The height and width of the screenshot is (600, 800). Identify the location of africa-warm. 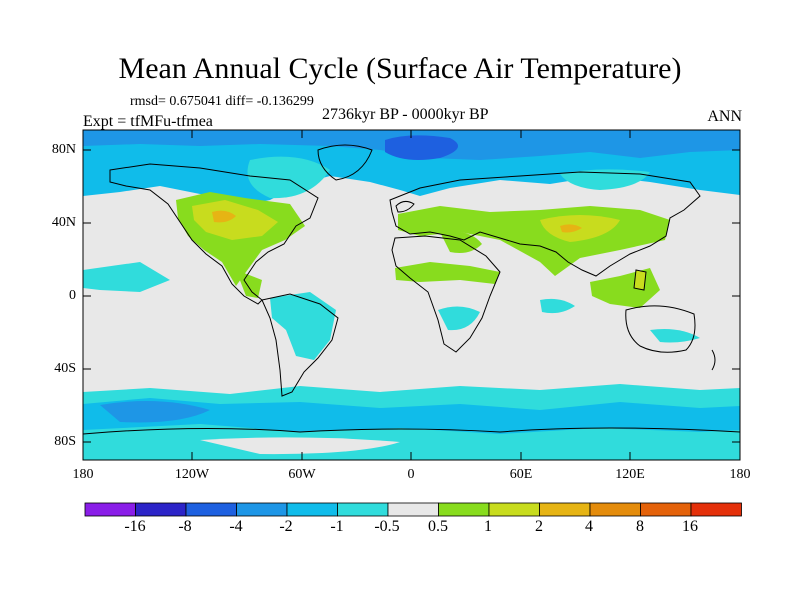
(447, 273).